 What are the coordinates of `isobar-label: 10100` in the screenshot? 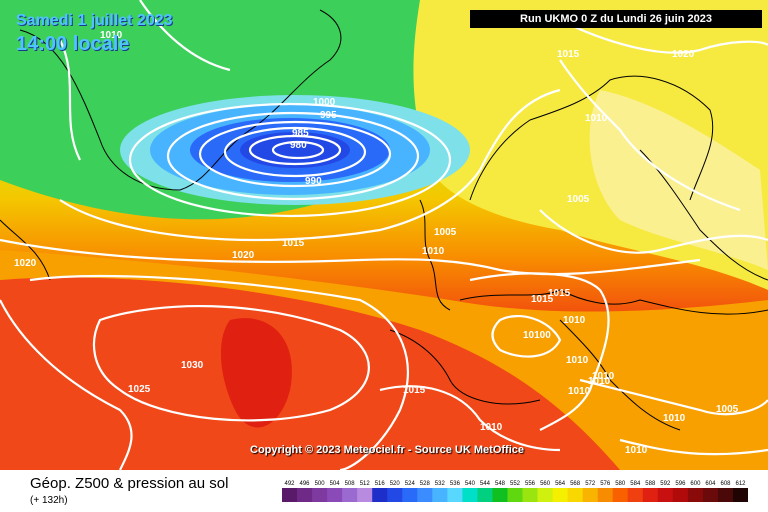 It's located at (537, 335).